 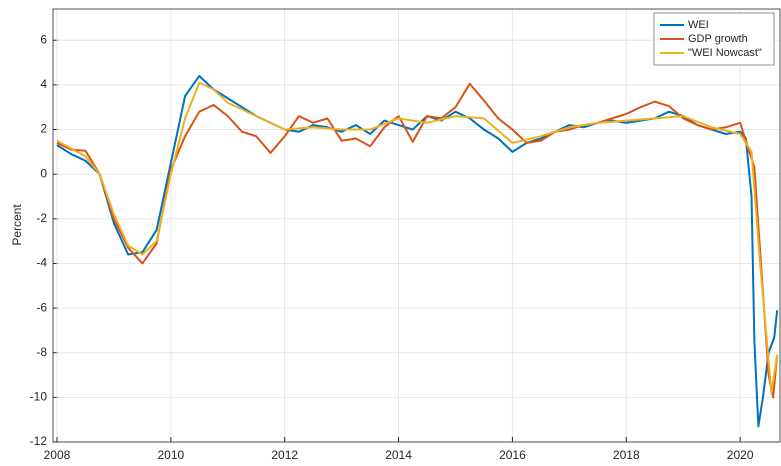 I want to click on legend-label: WEI, so click(x=698, y=25).